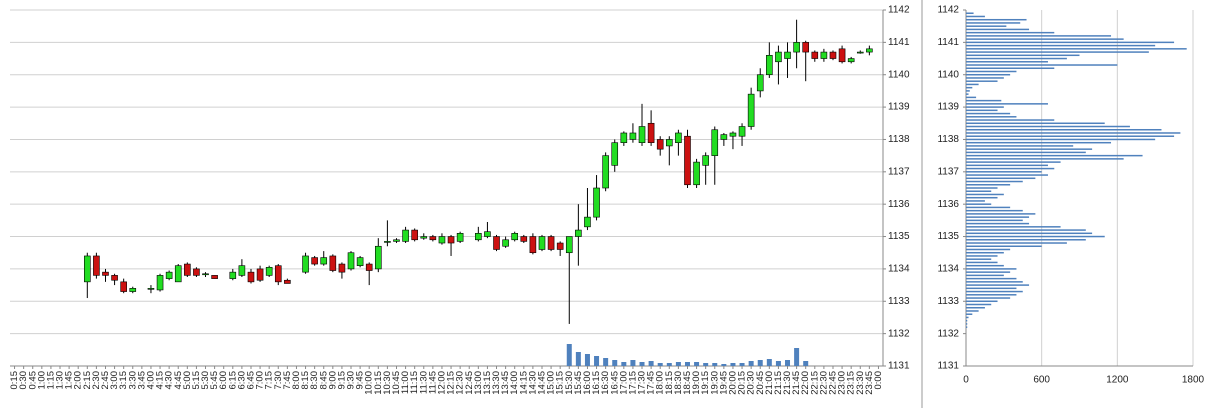  What do you see at coordinates (651, 383) in the screenshot?
I see `x-tick-label: 17:45` at bounding box center [651, 383].